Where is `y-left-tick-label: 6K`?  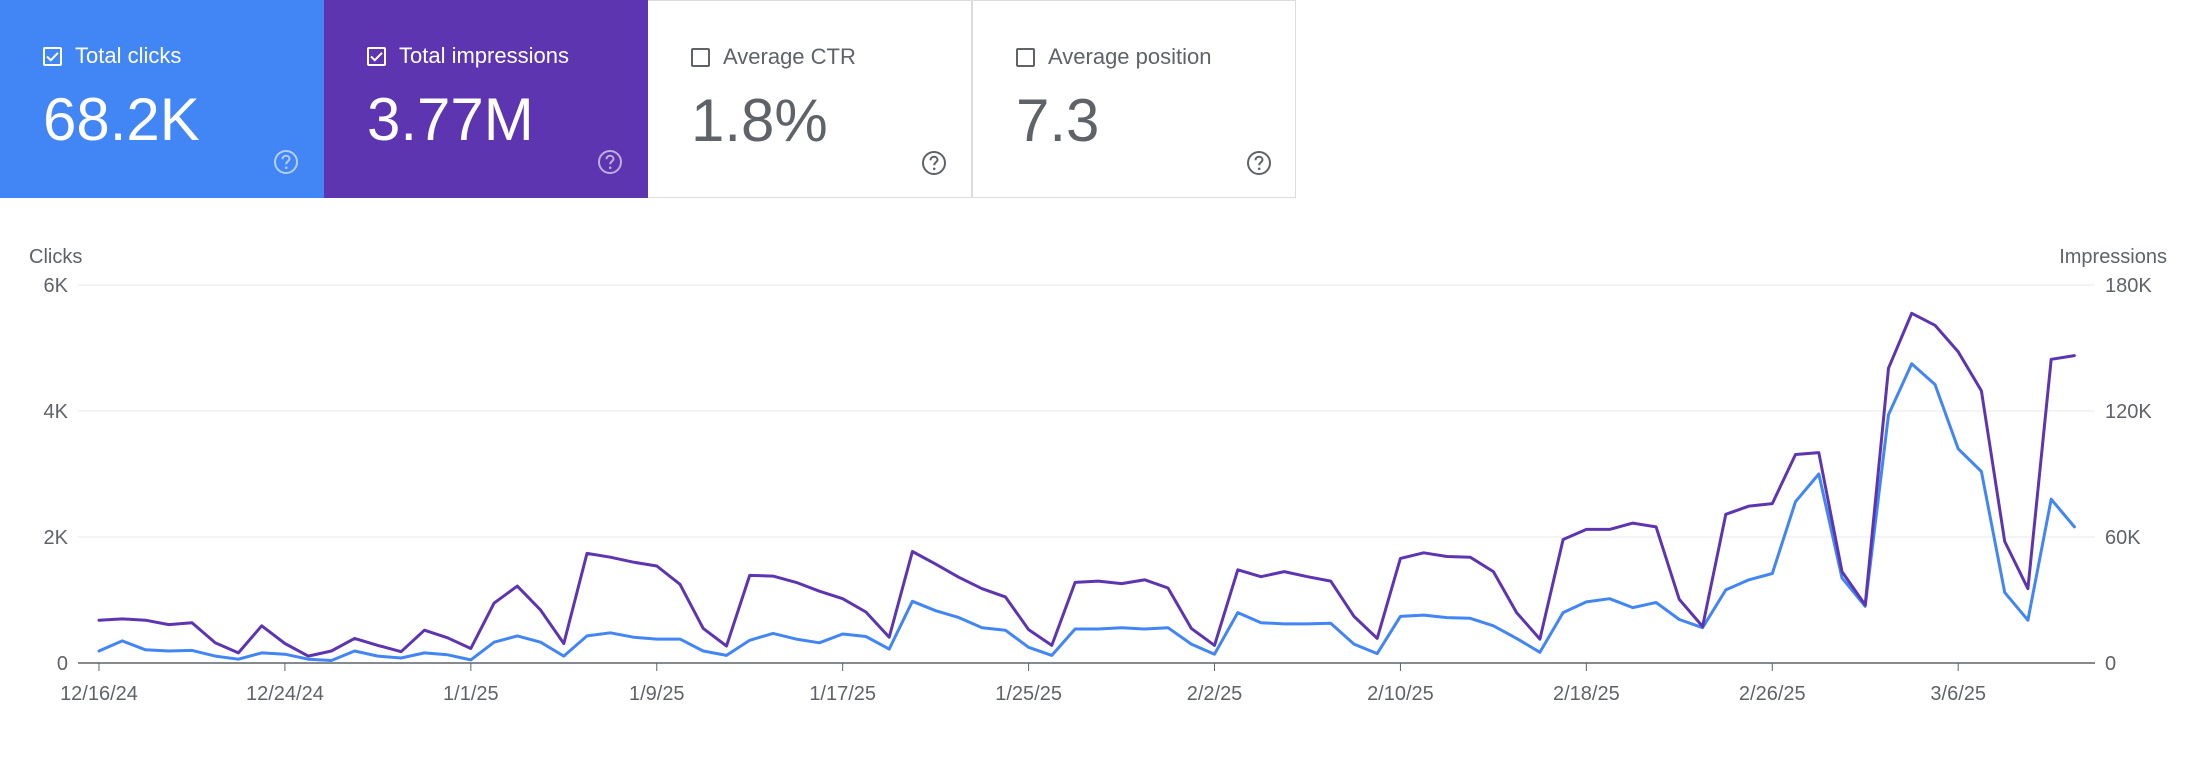
y-left-tick-label: 6K is located at coordinates (56, 286).